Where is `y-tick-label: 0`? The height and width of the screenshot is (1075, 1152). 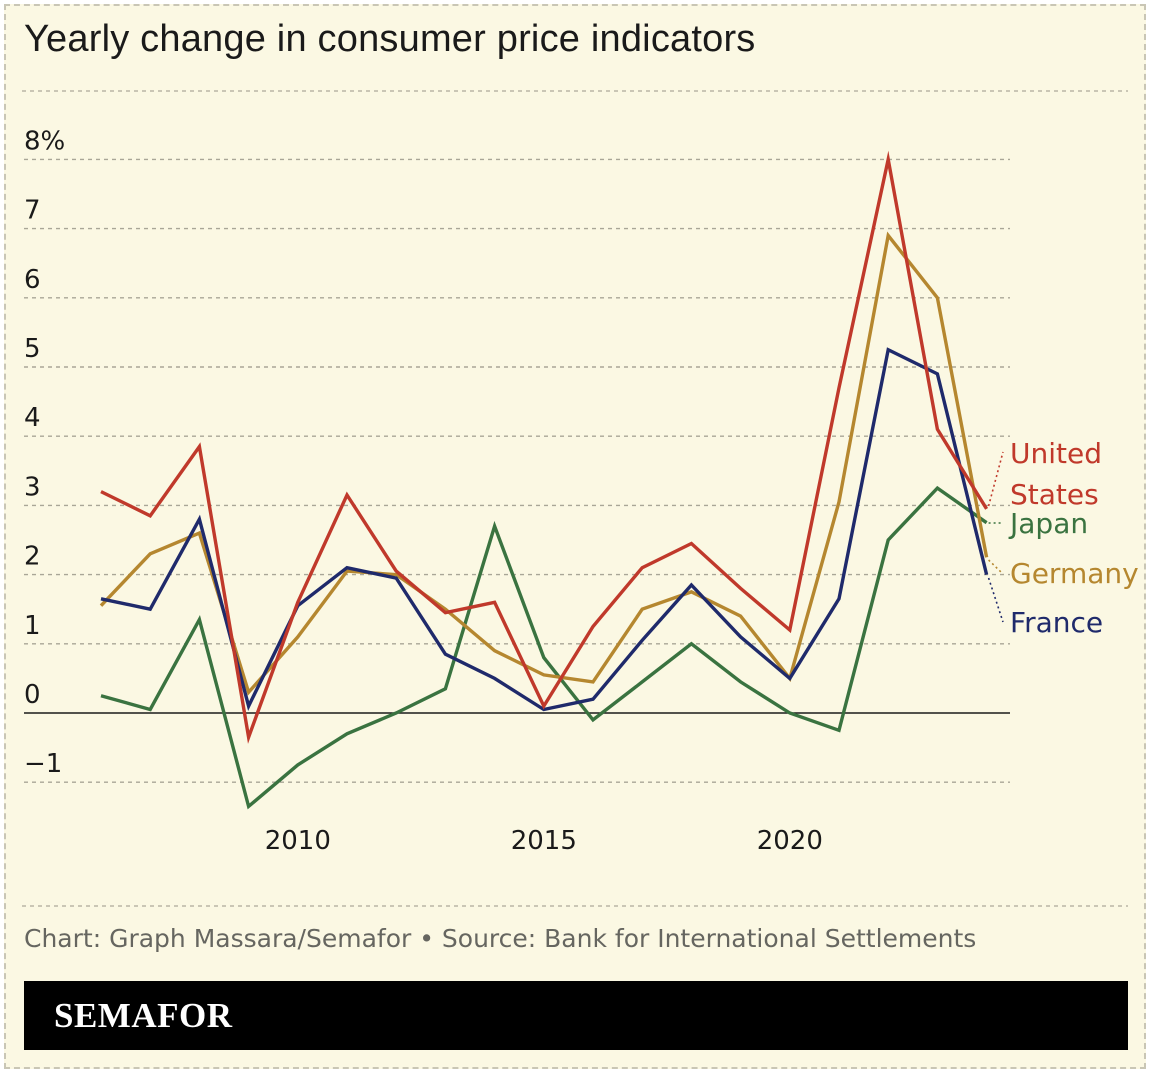 y-tick-label: 0 is located at coordinates (32, 695).